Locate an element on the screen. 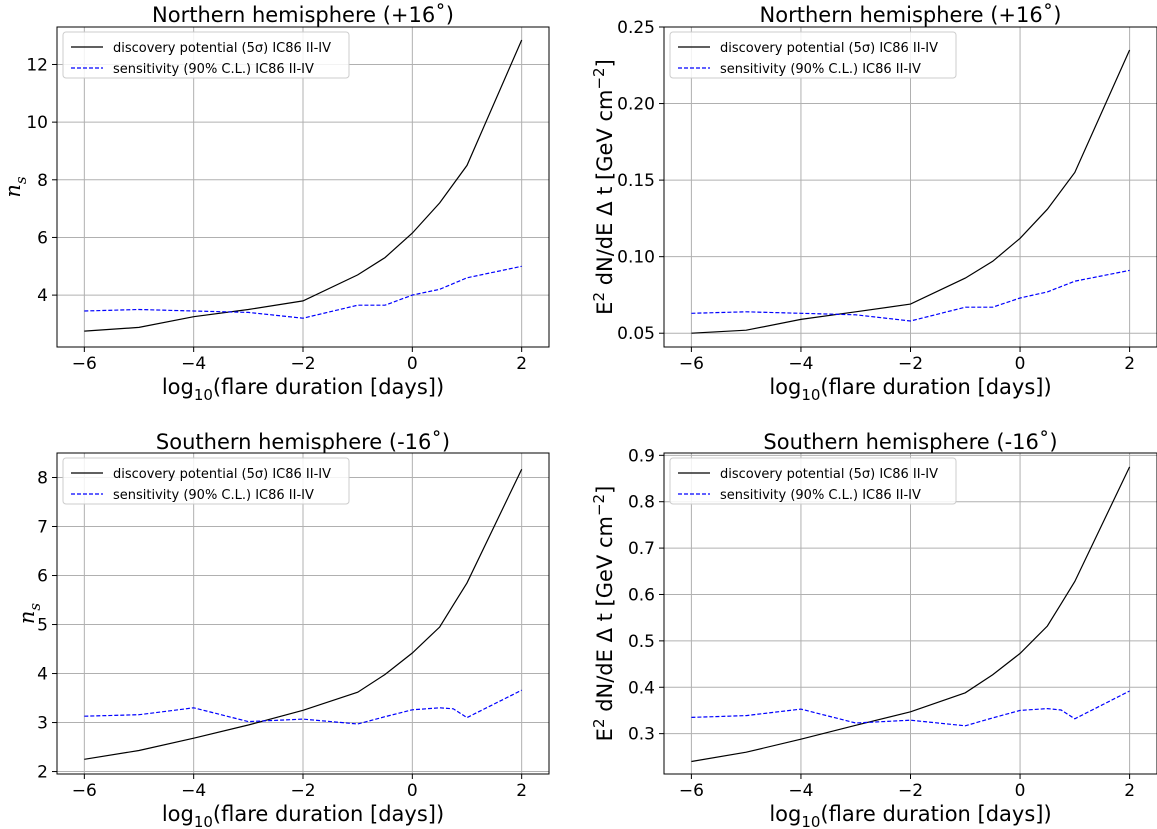 Image resolution: width=1157 pixels, height=829 pixels. y-tick-label: 3 is located at coordinates (42, 724).